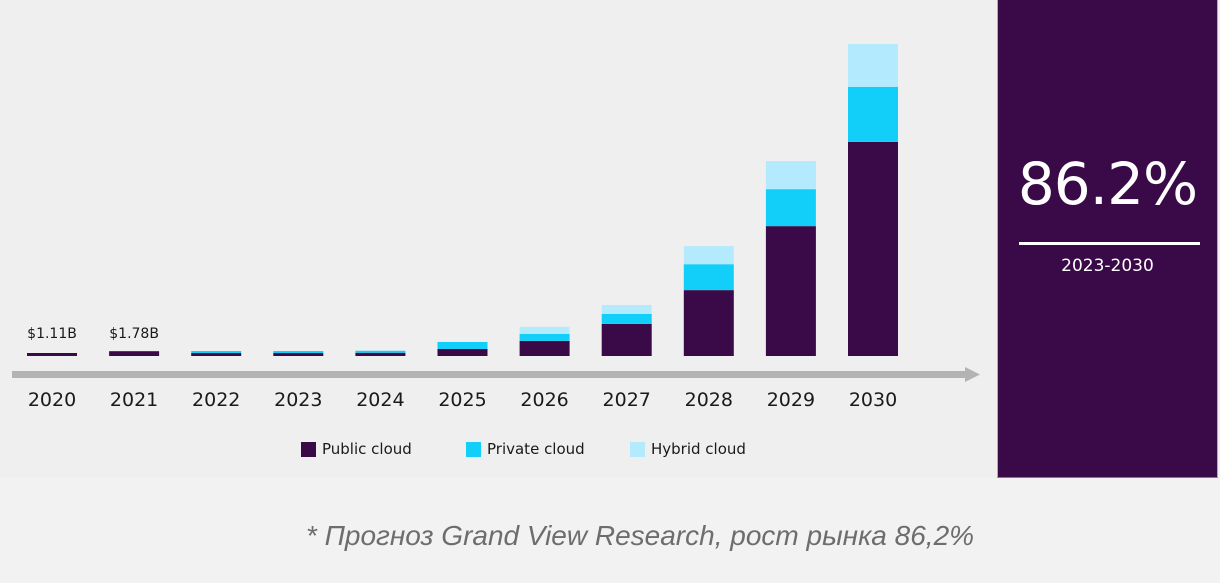 The width and height of the screenshot is (1220, 583). Describe the element at coordinates (790, 291) in the screenshot. I see `bar-public-cloud-2029` at that location.